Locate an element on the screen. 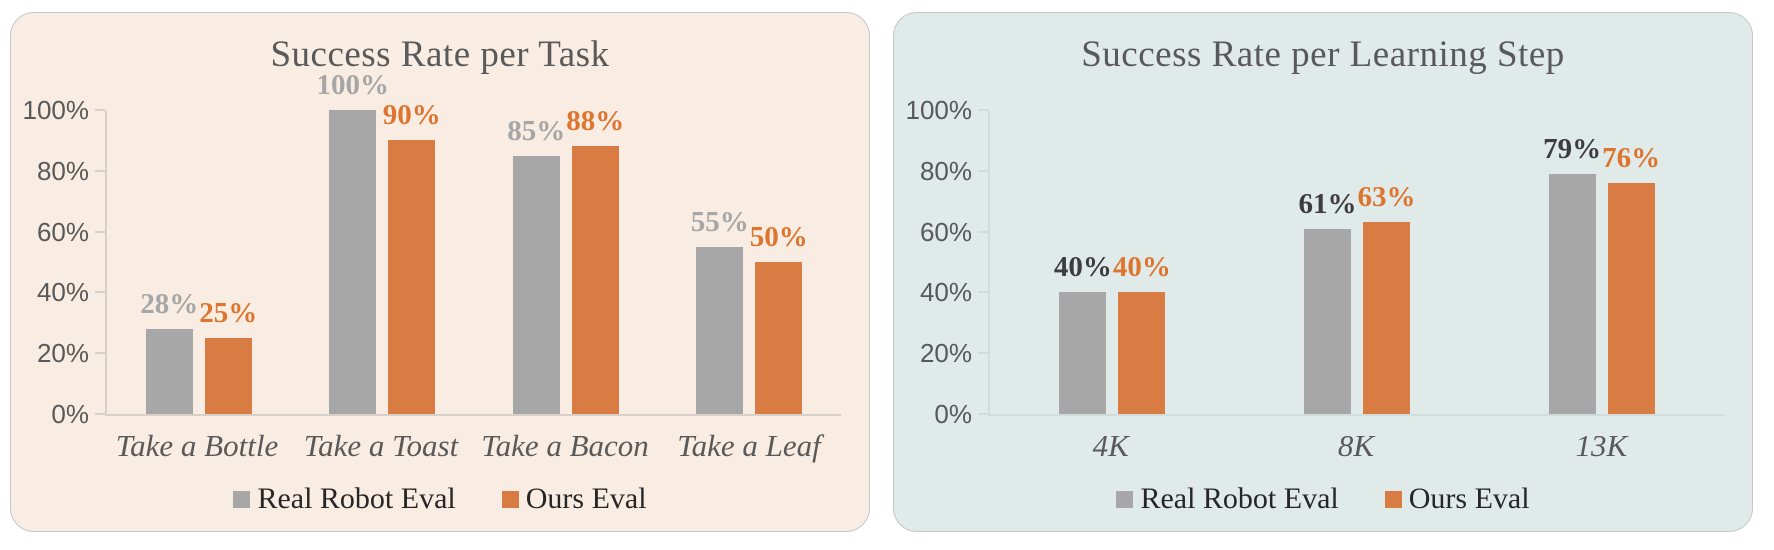 The height and width of the screenshot is (550, 1774). x-axis-category-labels: 4K 8K 13K is located at coordinates (1356, 446).